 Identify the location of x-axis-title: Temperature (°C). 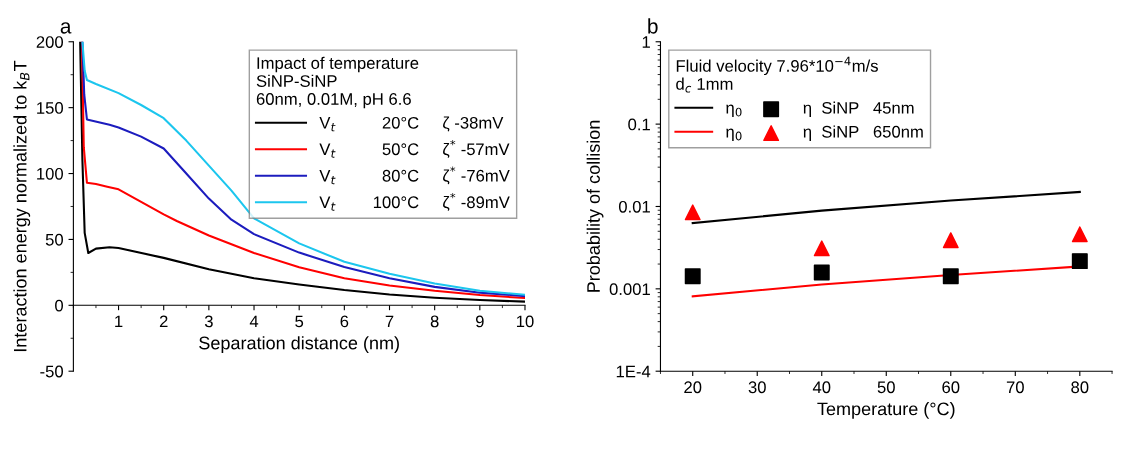
(886, 410).